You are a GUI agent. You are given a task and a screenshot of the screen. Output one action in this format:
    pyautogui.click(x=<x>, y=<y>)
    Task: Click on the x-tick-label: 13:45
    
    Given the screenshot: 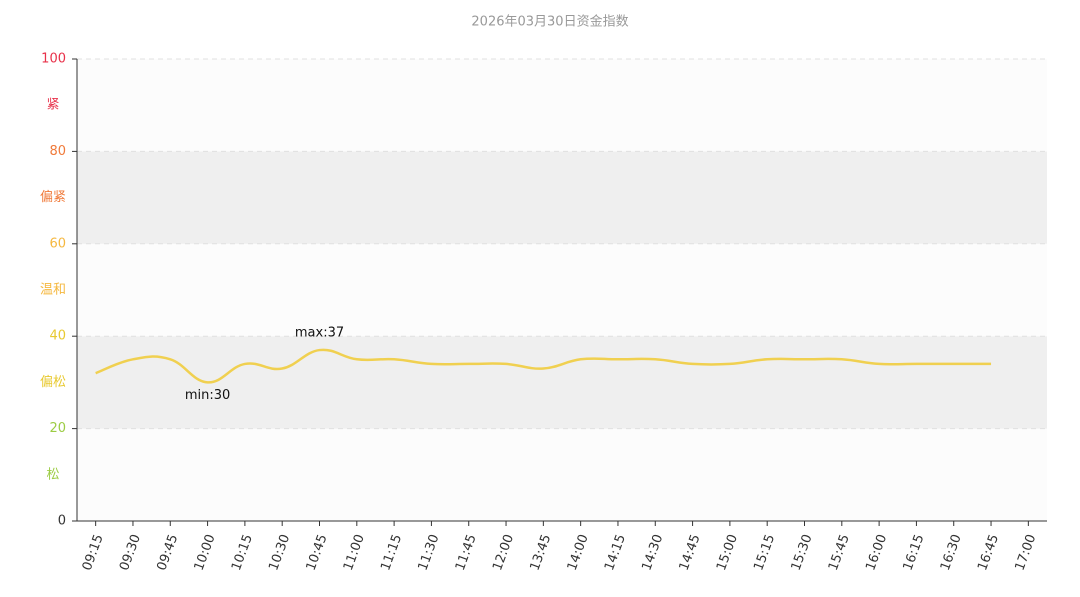 What is the action you would take?
    pyautogui.click(x=540, y=552)
    